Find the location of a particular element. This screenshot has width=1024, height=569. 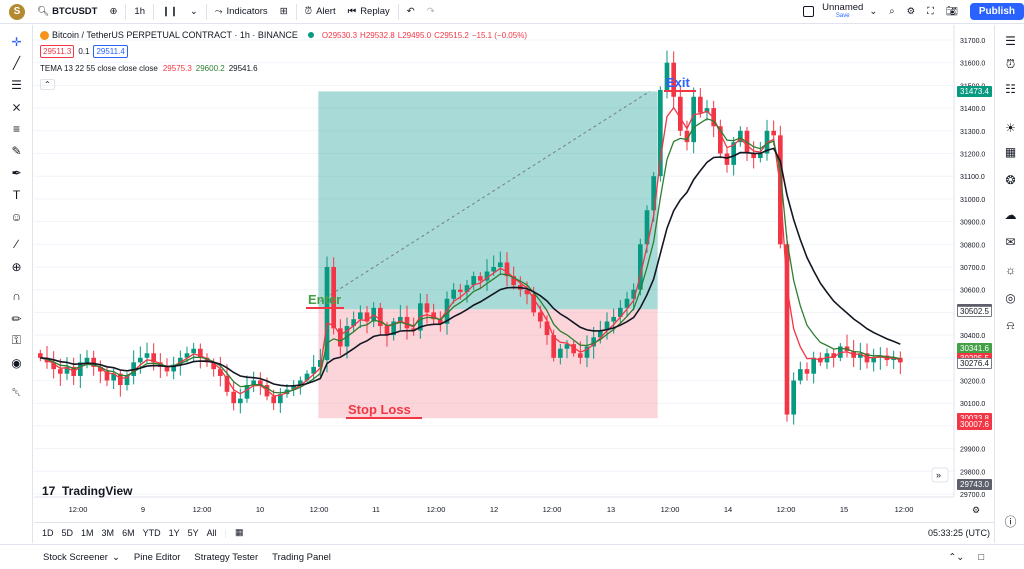

fullscreen-button: ⛶ is located at coordinates (930, 12).